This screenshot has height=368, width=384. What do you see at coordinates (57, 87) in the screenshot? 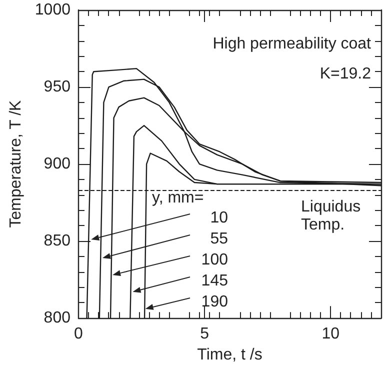
I see `y-tick-label: 950` at bounding box center [57, 87].